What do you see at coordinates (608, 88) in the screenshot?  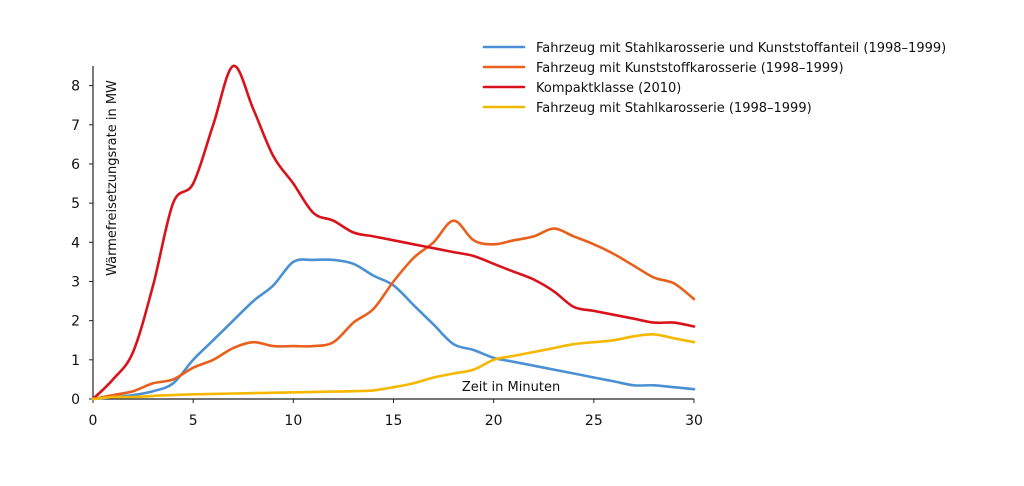 I see `legend-label: Kompaktklasse (2010)` at bounding box center [608, 88].